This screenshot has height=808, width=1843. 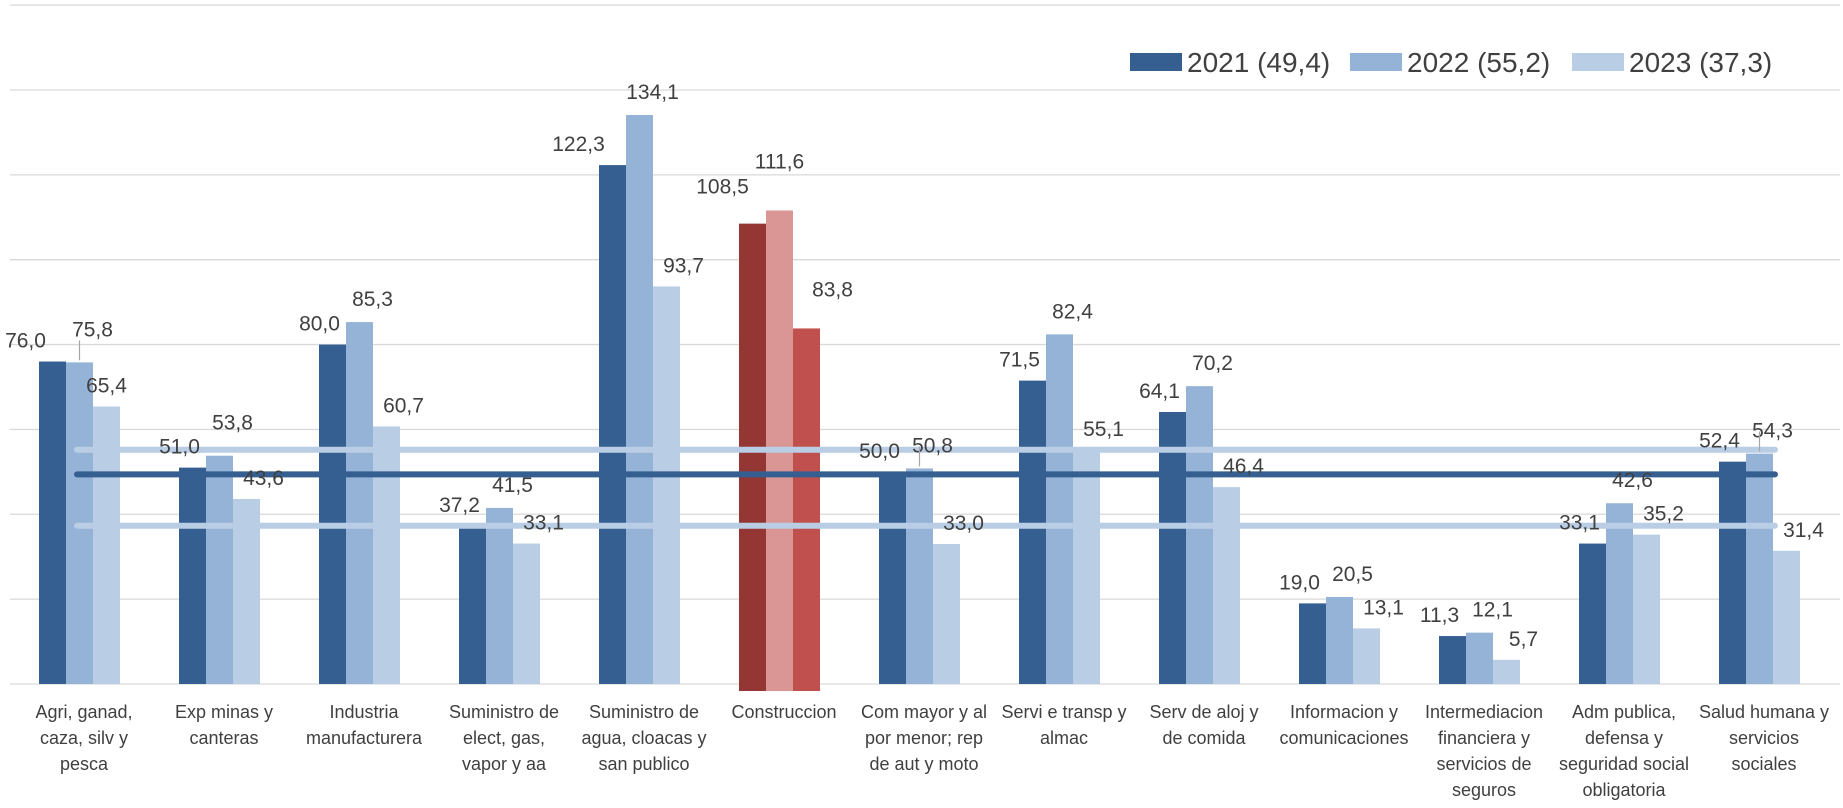 What do you see at coordinates (1203, 712) in the screenshot?
I see `category-label: Serv de aloj y` at bounding box center [1203, 712].